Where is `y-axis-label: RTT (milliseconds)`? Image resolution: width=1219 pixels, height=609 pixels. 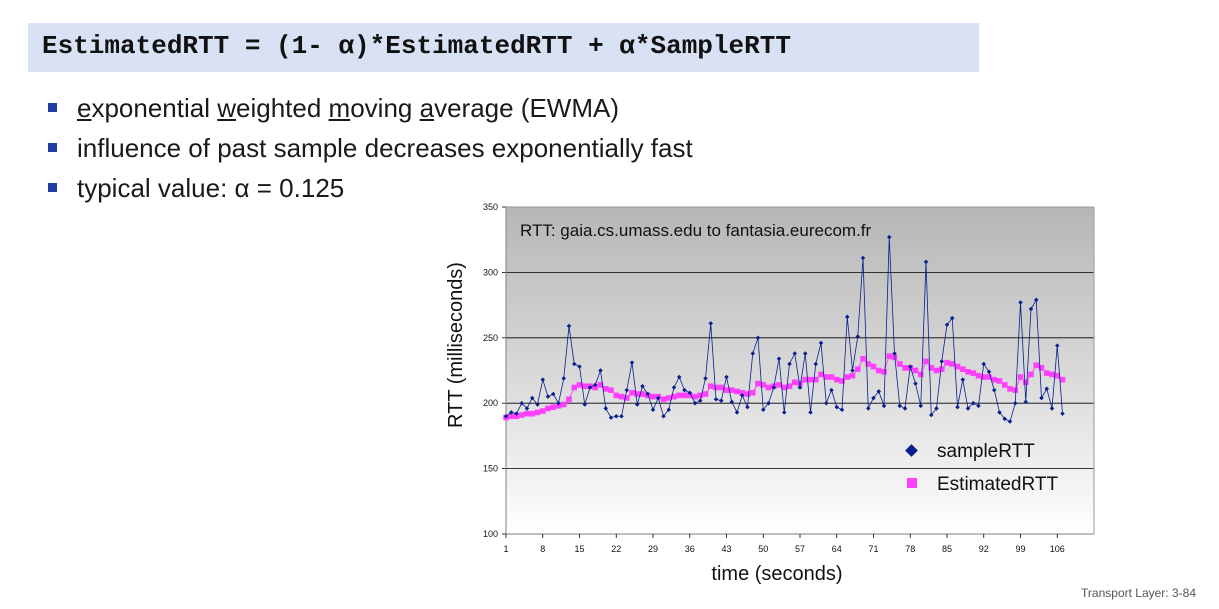
y-axis-label: RTT (milliseconds) is located at coordinates (456, 345).